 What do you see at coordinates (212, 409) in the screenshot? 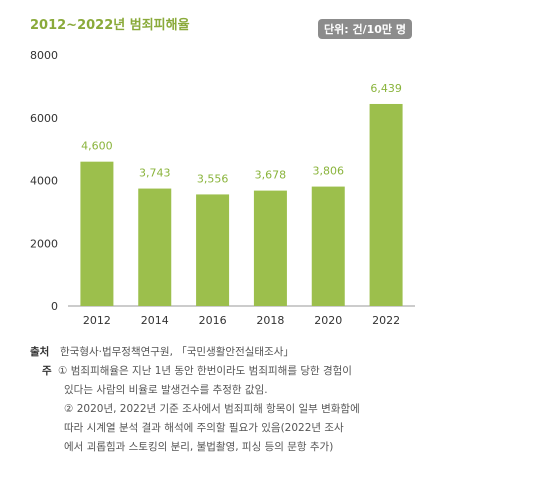
I see `note2-line1: ② 2020년, 2022년 기준 조사에서 범죄피해 항목이 일부 변화함에` at bounding box center [212, 409].